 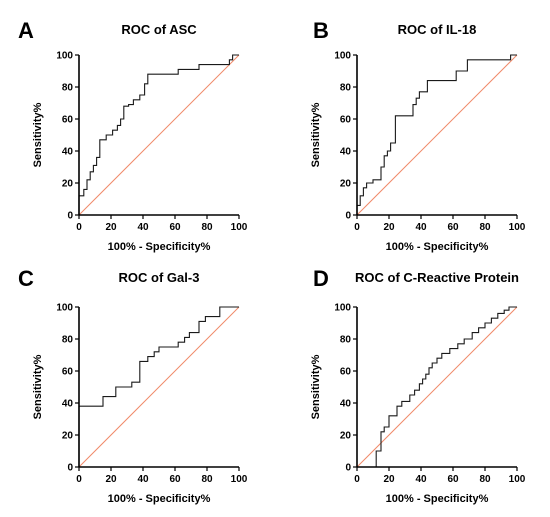 I want to click on panel-letter: B, so click(x=321, y=30).